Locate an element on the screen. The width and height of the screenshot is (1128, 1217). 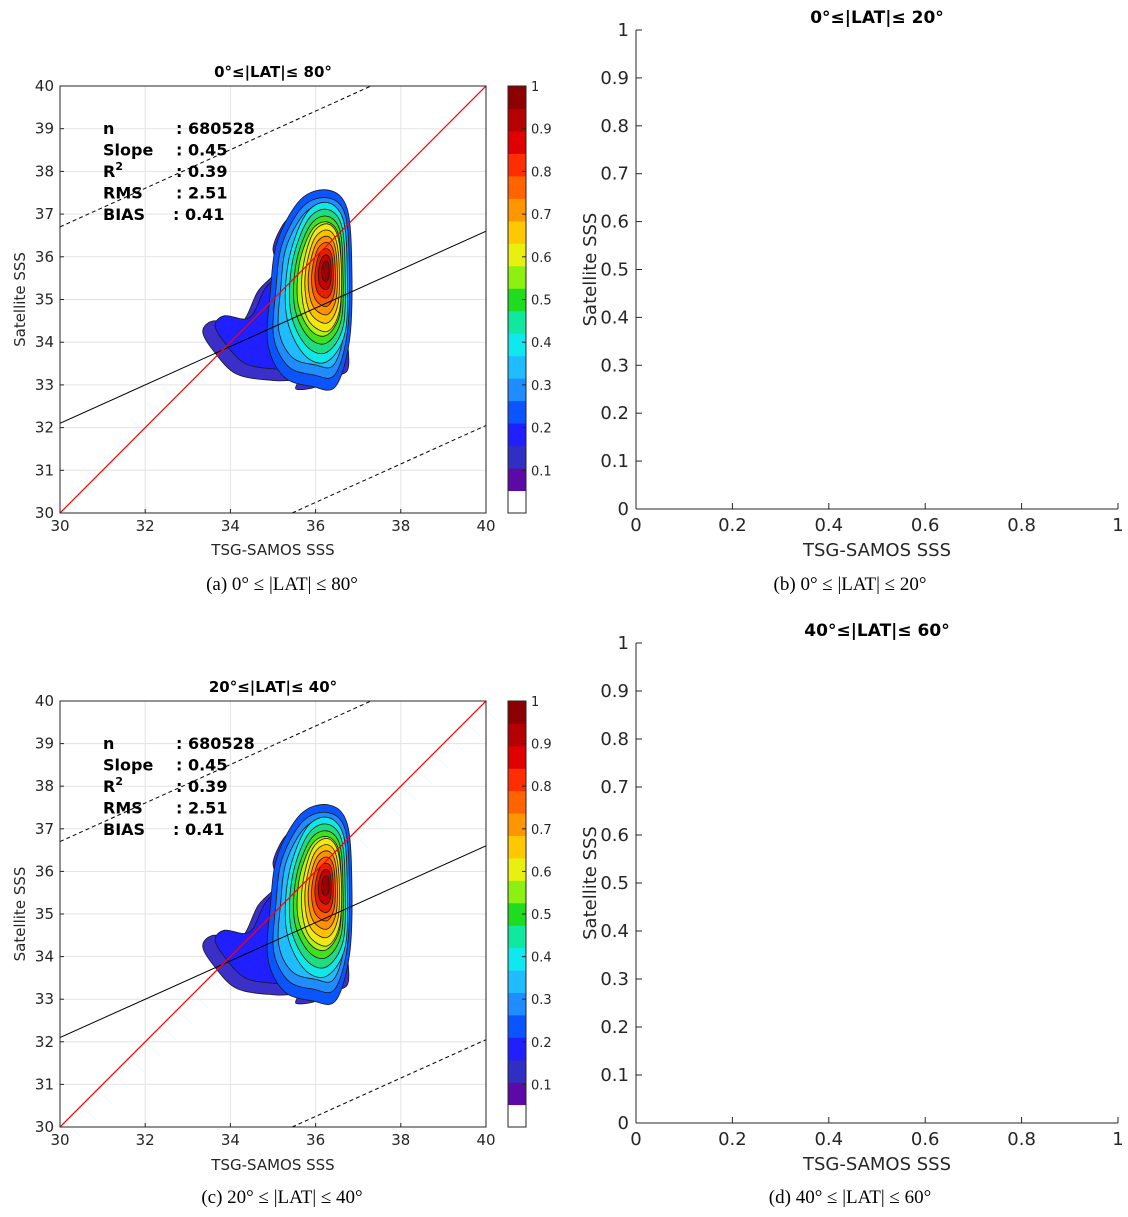
stat-superscript: 2 is located at coordinates (119, 781).